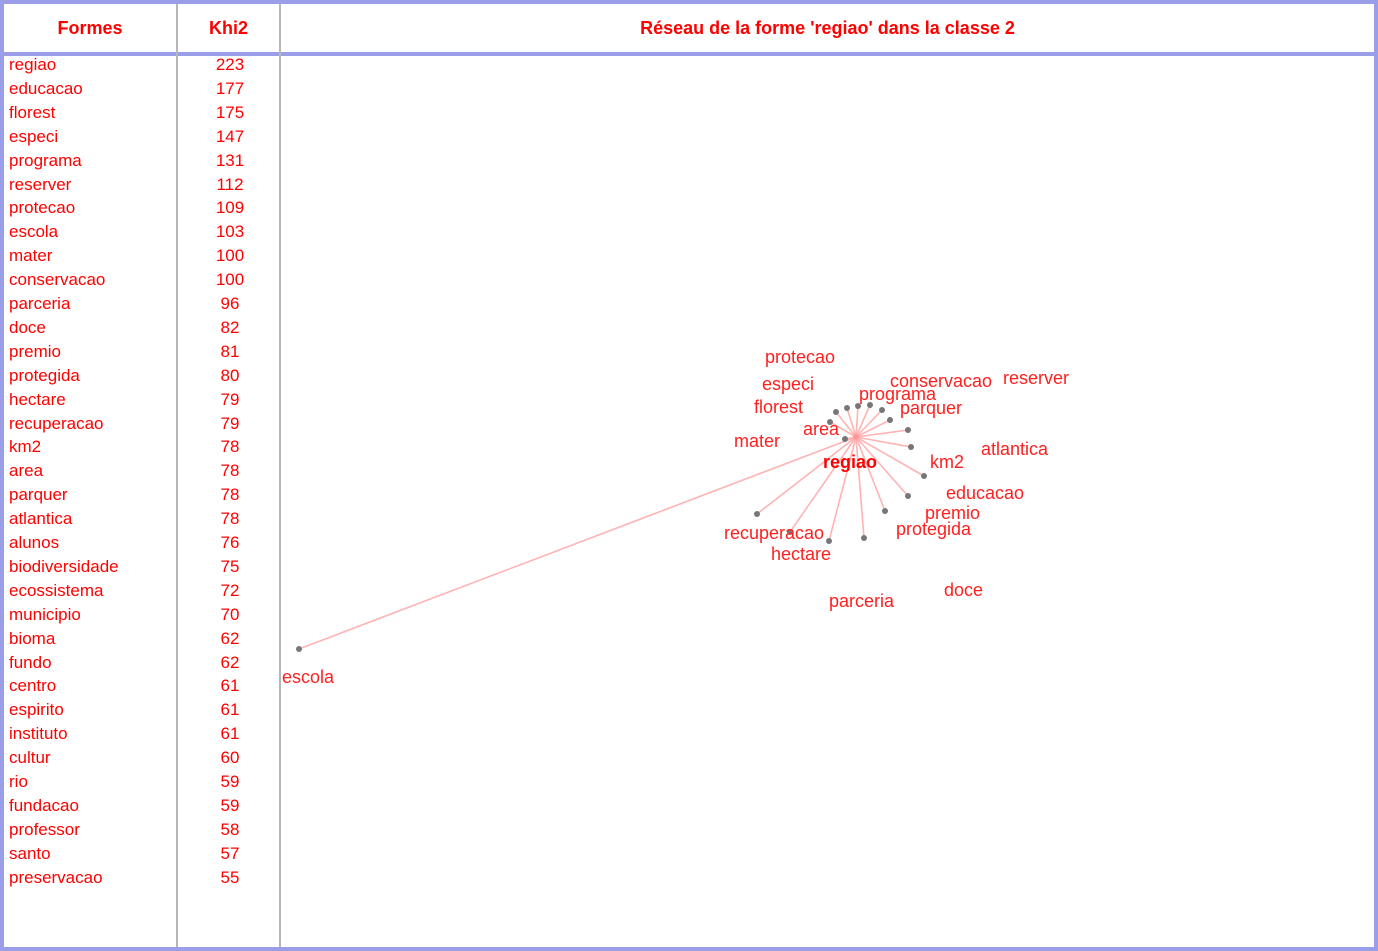 The image size is (1378, 951). I want to click on edge-escola, so click(577, 543).